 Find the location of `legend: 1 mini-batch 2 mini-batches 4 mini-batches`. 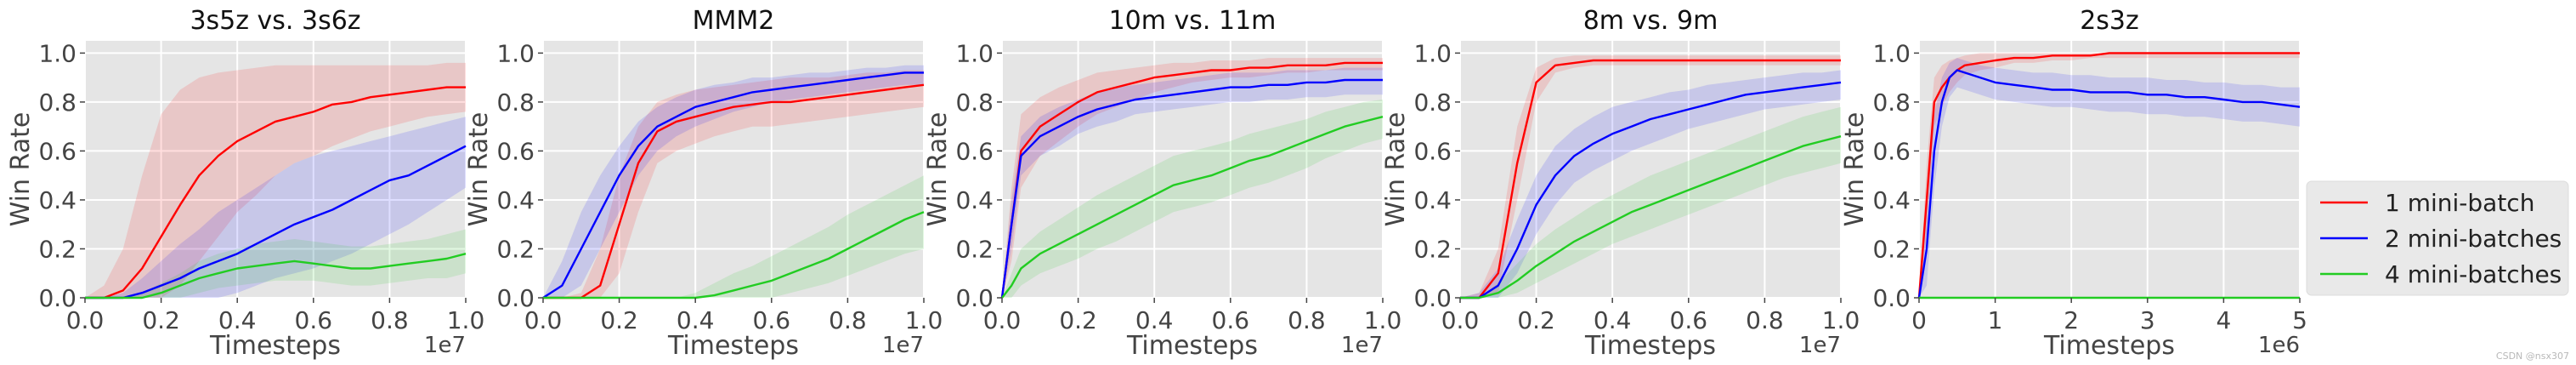

legend: 1 mini-batch 2 mini-batches 4 mini-batches is located at coordinates (2437, 238).